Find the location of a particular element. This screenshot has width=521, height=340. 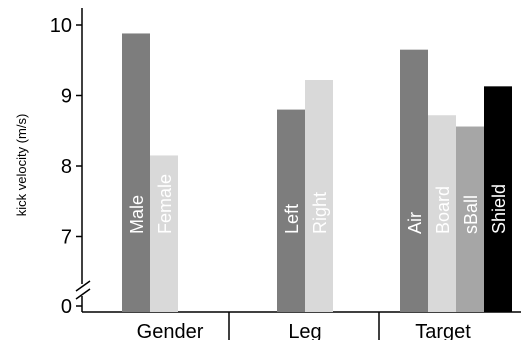

bar-label-shield: Shield is located at coordinates (499, 209).